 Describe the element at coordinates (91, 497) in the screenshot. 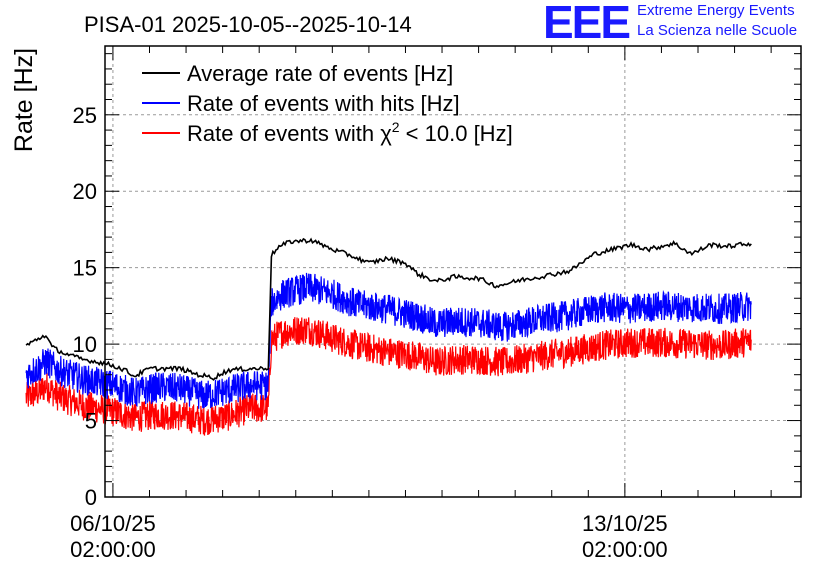

I see `y-tick-label: 0` at that location.